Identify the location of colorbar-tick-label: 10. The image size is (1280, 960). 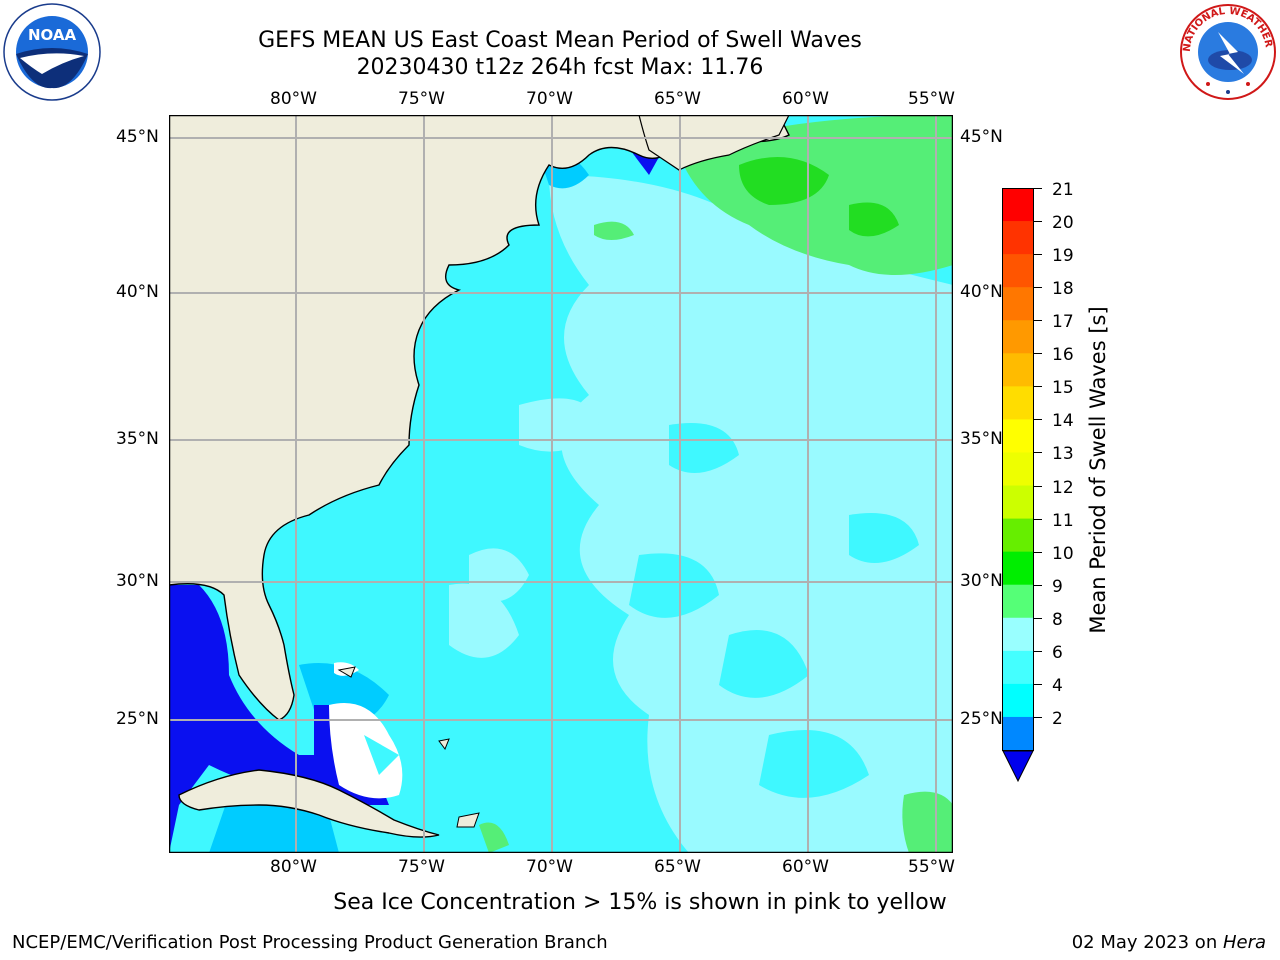
(1063, 553).